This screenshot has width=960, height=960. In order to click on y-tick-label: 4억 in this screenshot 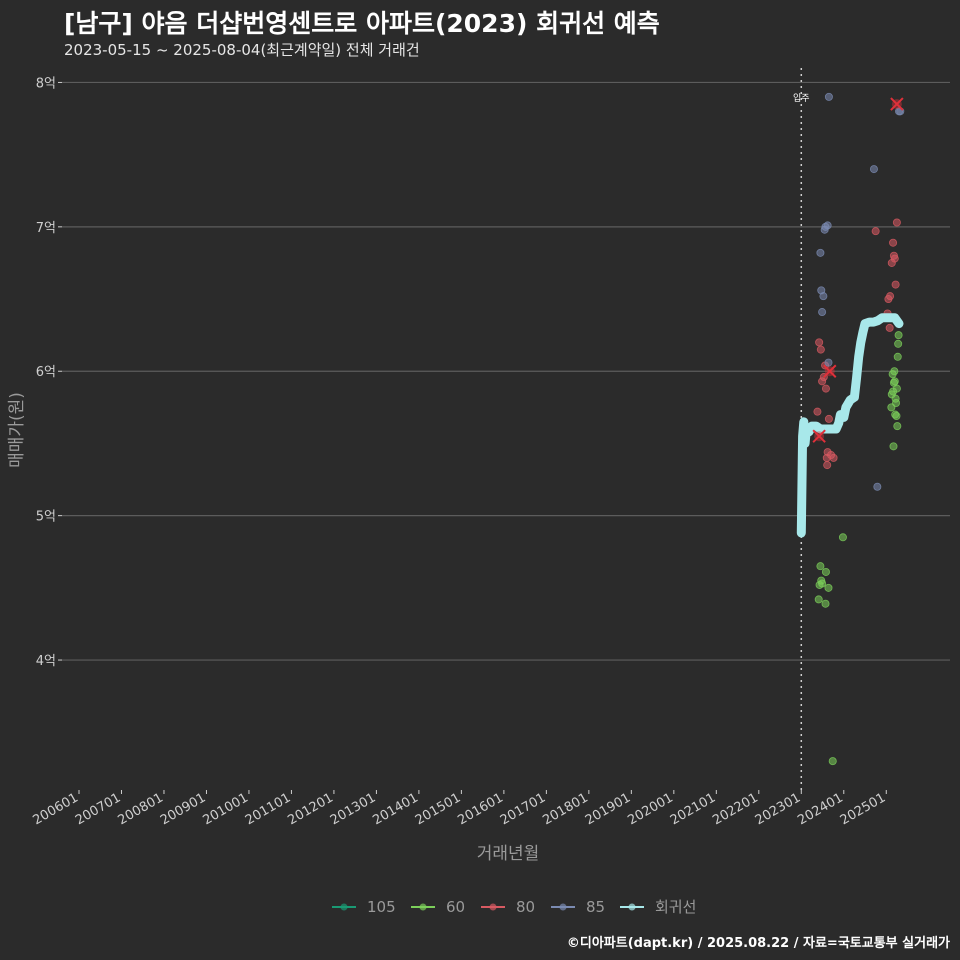, I will do `click(46, 661)`.